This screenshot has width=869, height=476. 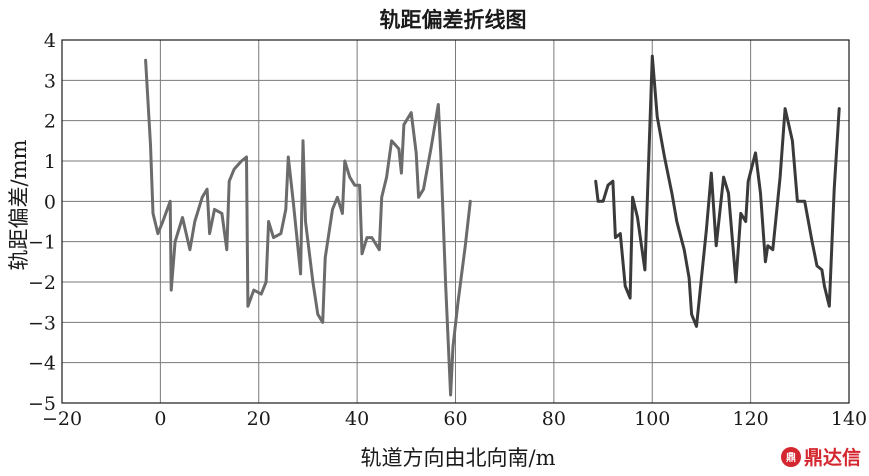 I want to click on y-tick-label: 2, so click(x=50, y=122).